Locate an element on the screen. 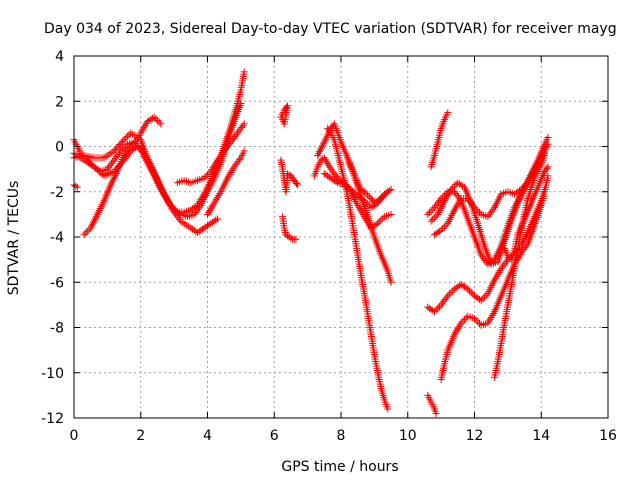 Image resolution: width=640 pixels, height=484 pixels. y-tick-label: -6 is located at coordinates (57, 283).